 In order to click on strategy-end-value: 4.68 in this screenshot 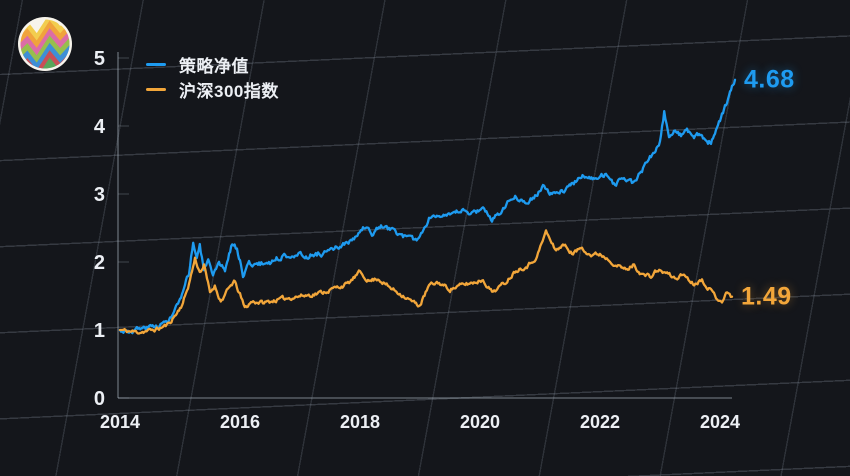, I will do `click(769, 79)`.